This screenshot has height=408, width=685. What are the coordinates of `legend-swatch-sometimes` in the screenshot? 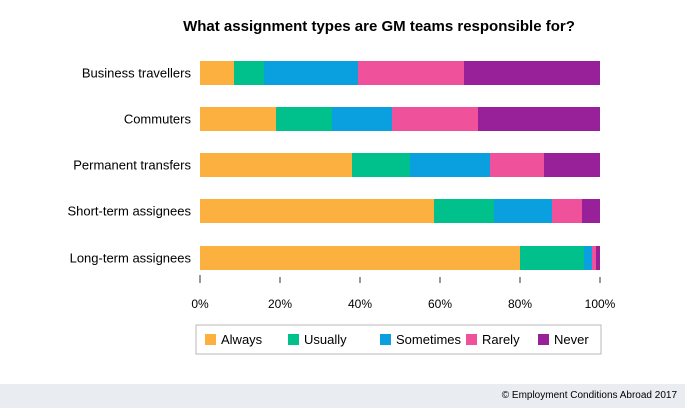 It's located at (385, 339).